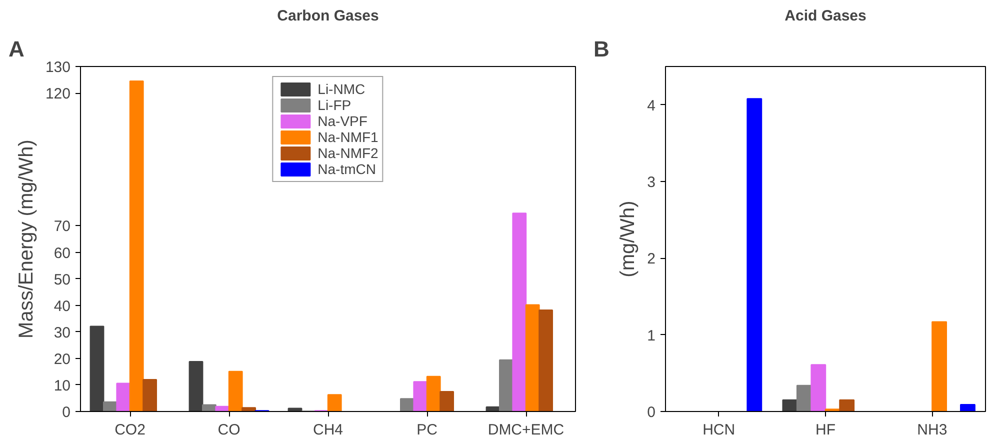 The image size is (998, 441). Describe the element at coordinates (62, 306) in the screenshot. I see `y-tick-label: 40` at that location.